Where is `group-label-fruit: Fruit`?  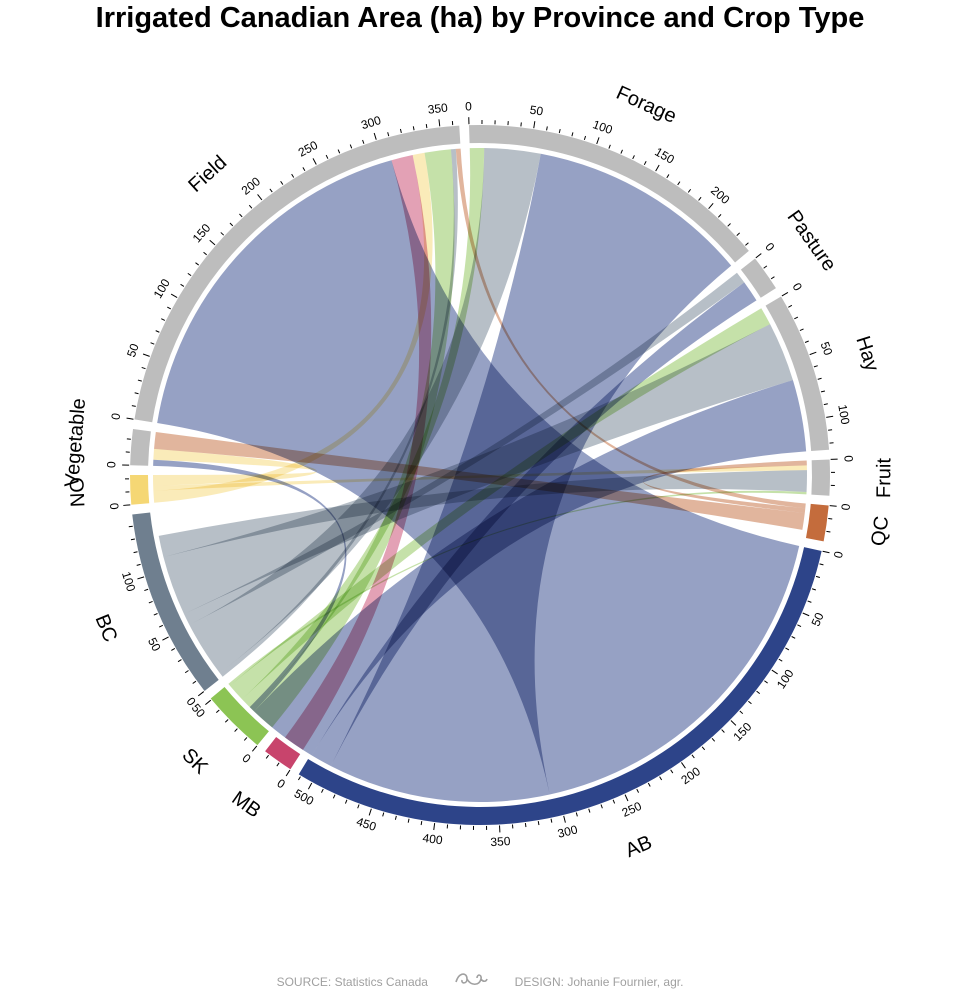 group-label-fruit: Fruit is located at coordinates (884, 477).